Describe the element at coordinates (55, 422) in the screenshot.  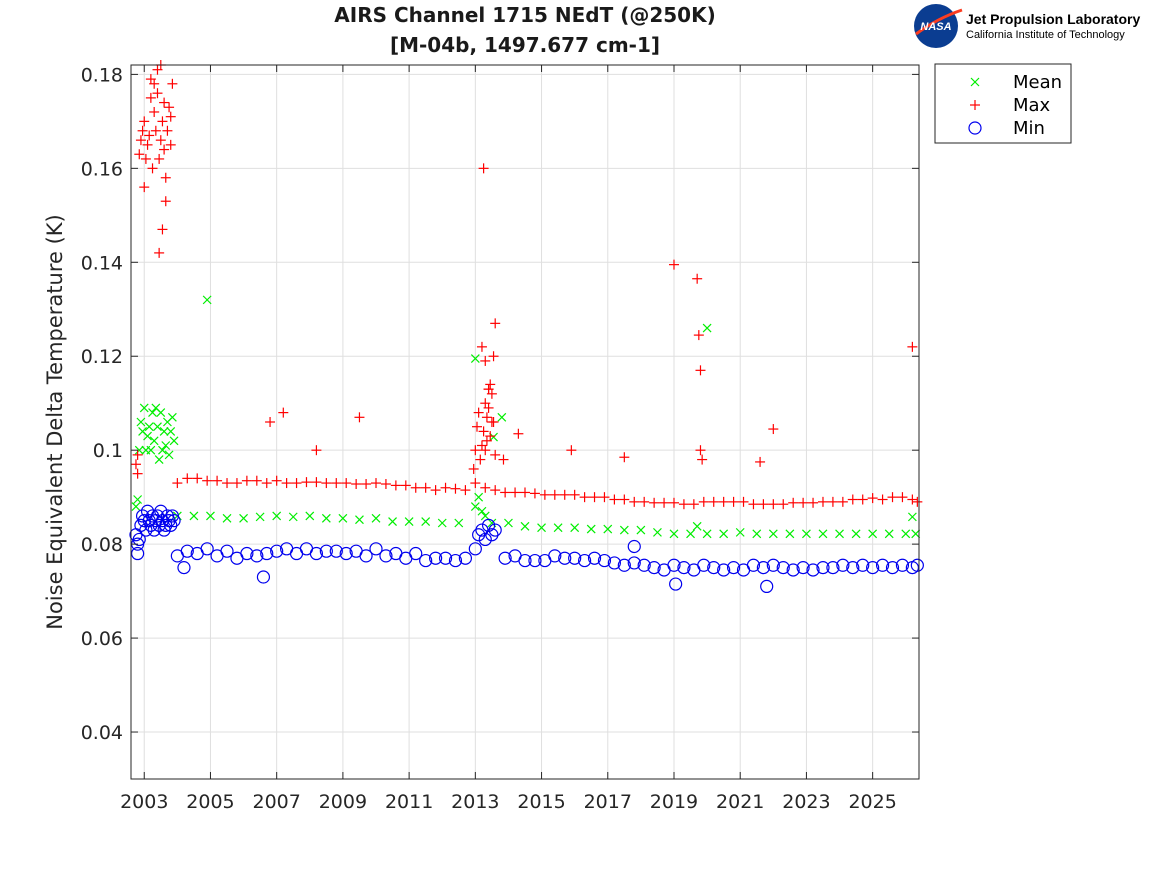
I see `y-axis-label: Noise Equivalent Delta Temperature (K)` at that location.